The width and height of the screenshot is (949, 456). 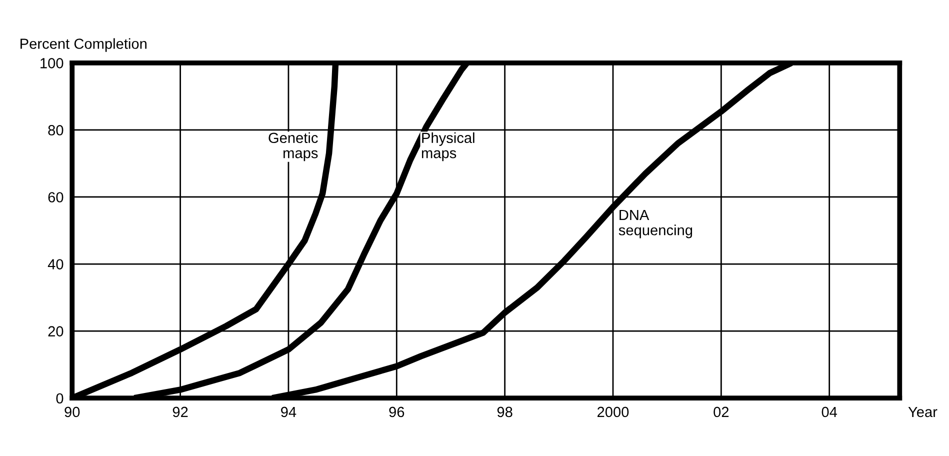 I want to click on x-tick-label: 98, so click(x=504, y=412).